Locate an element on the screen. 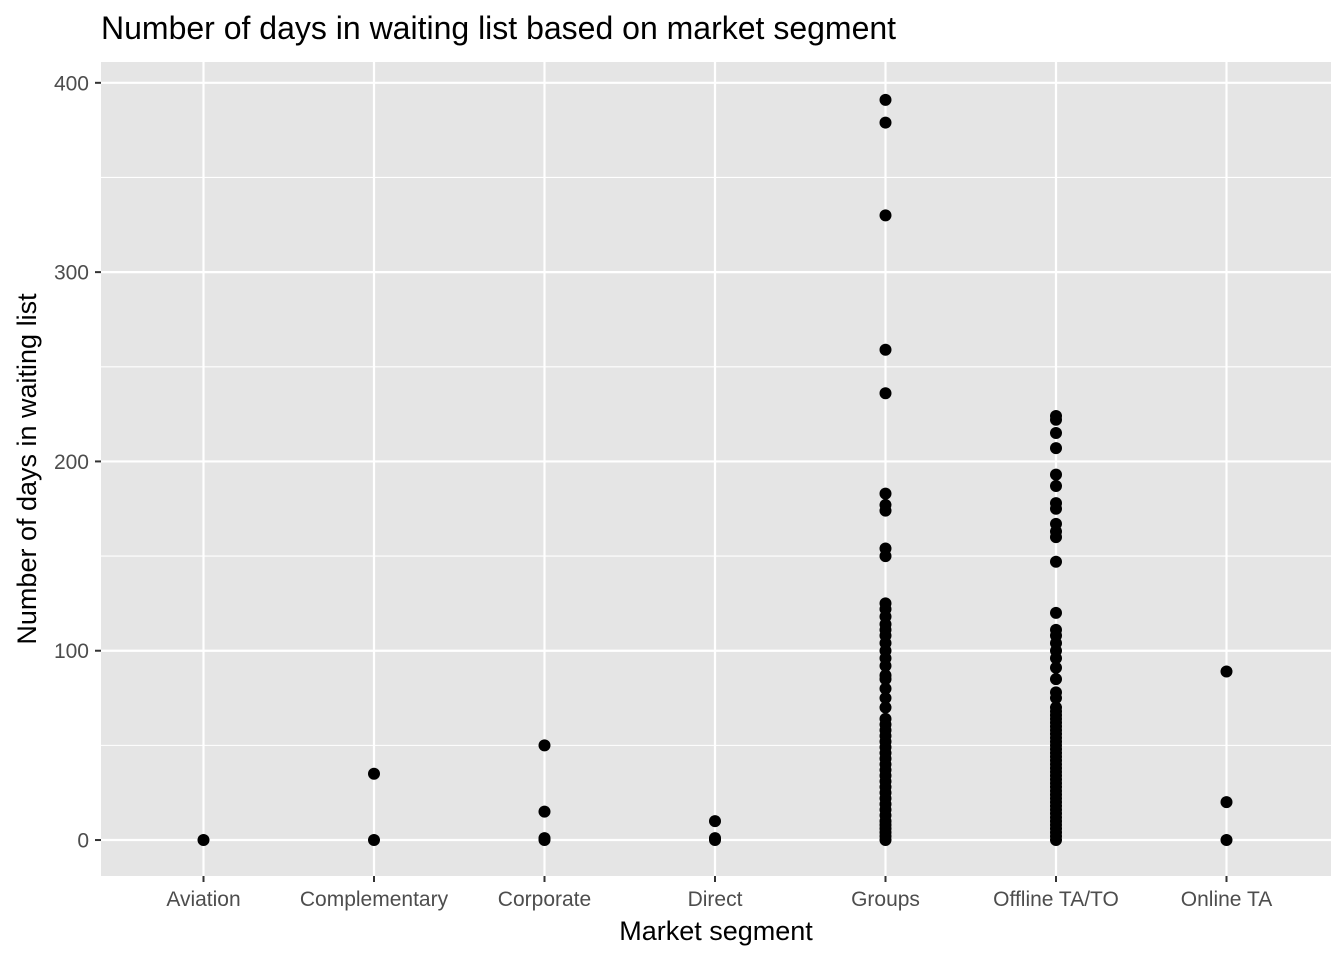 This screenshot has height=960, width=1344. x-tick-label: Direct is located at coordinates (715, 899).